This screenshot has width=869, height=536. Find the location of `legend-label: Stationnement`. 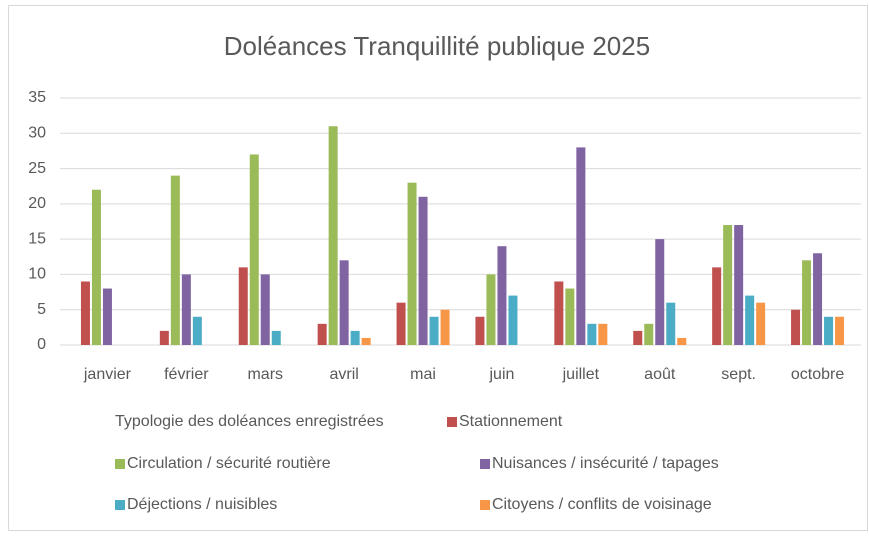

legend-label: Stationnement is located at coordinates (511, 421).